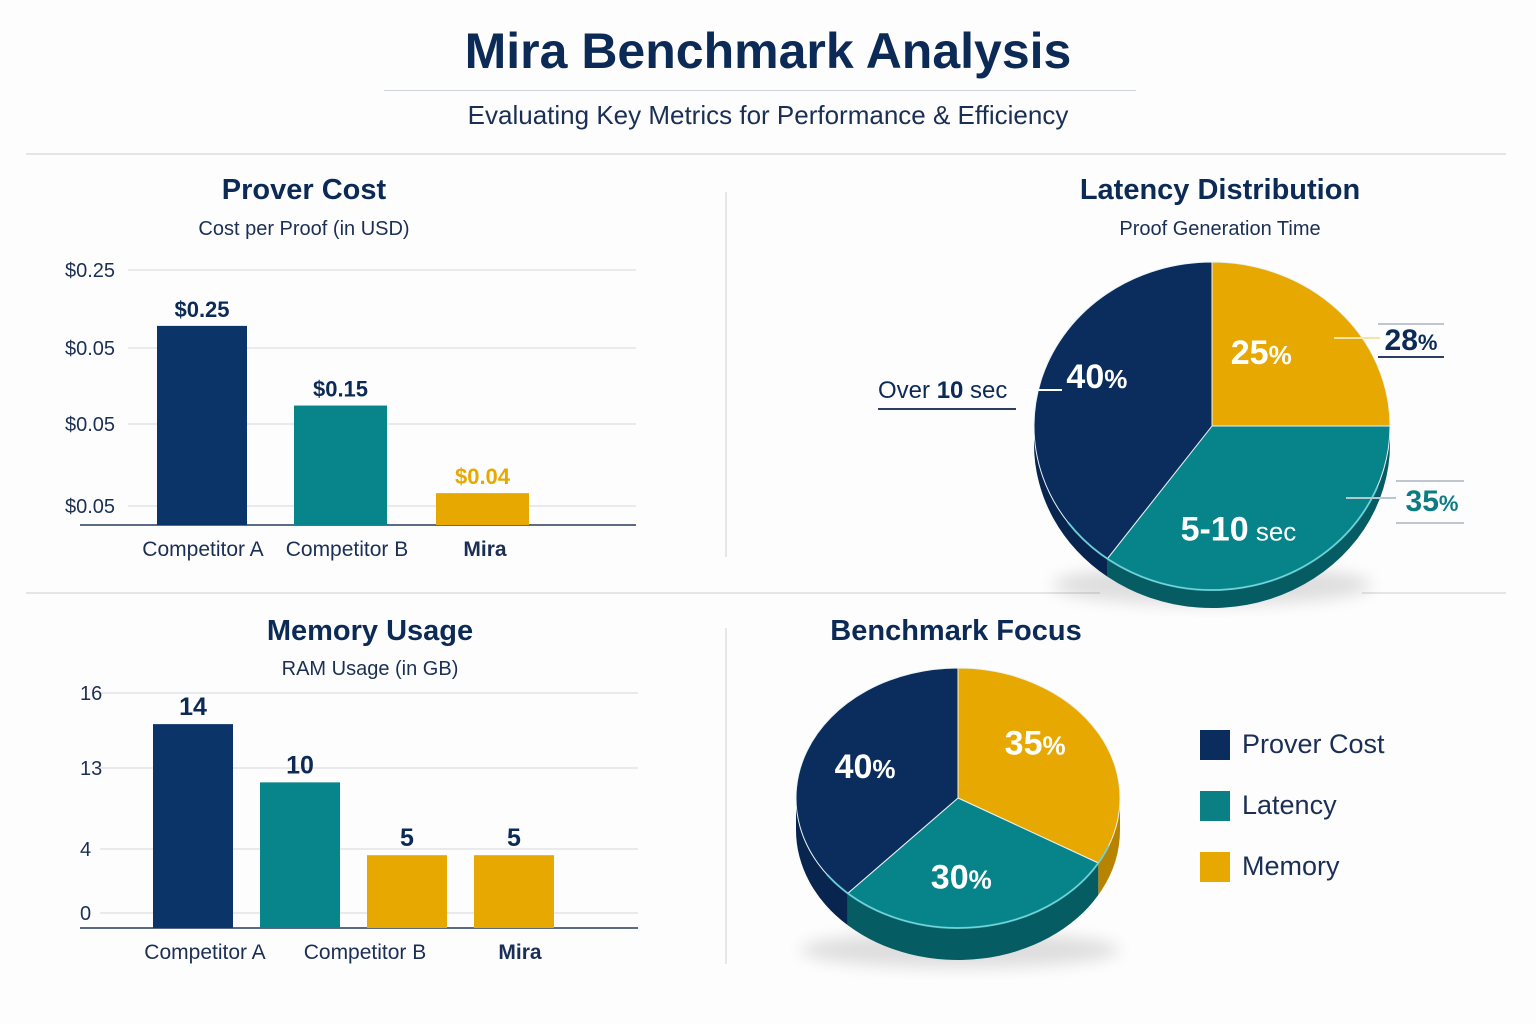 The width and height of the screenshot is (1536, 1024). I want to click on memory-subtitle: RAM Usage (in GB), so click(370, 669).